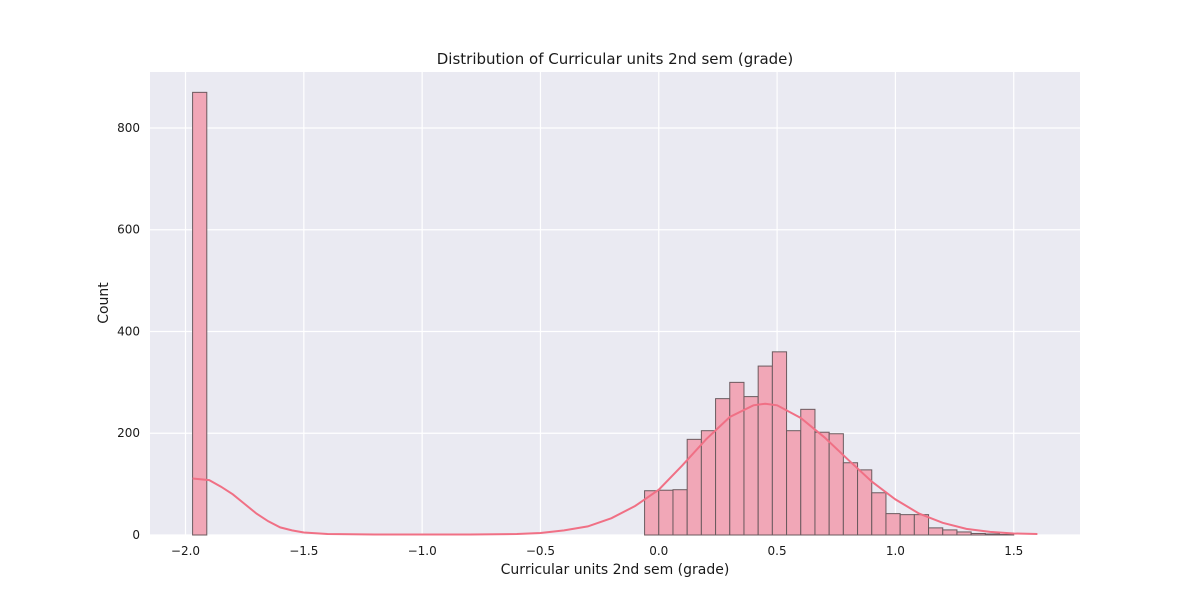 The image size is (1200, 600). What do you see at coordinates (128, 128) in the screenshot?
I see `y-tick-label: 800` at bounding box center [128, 128].